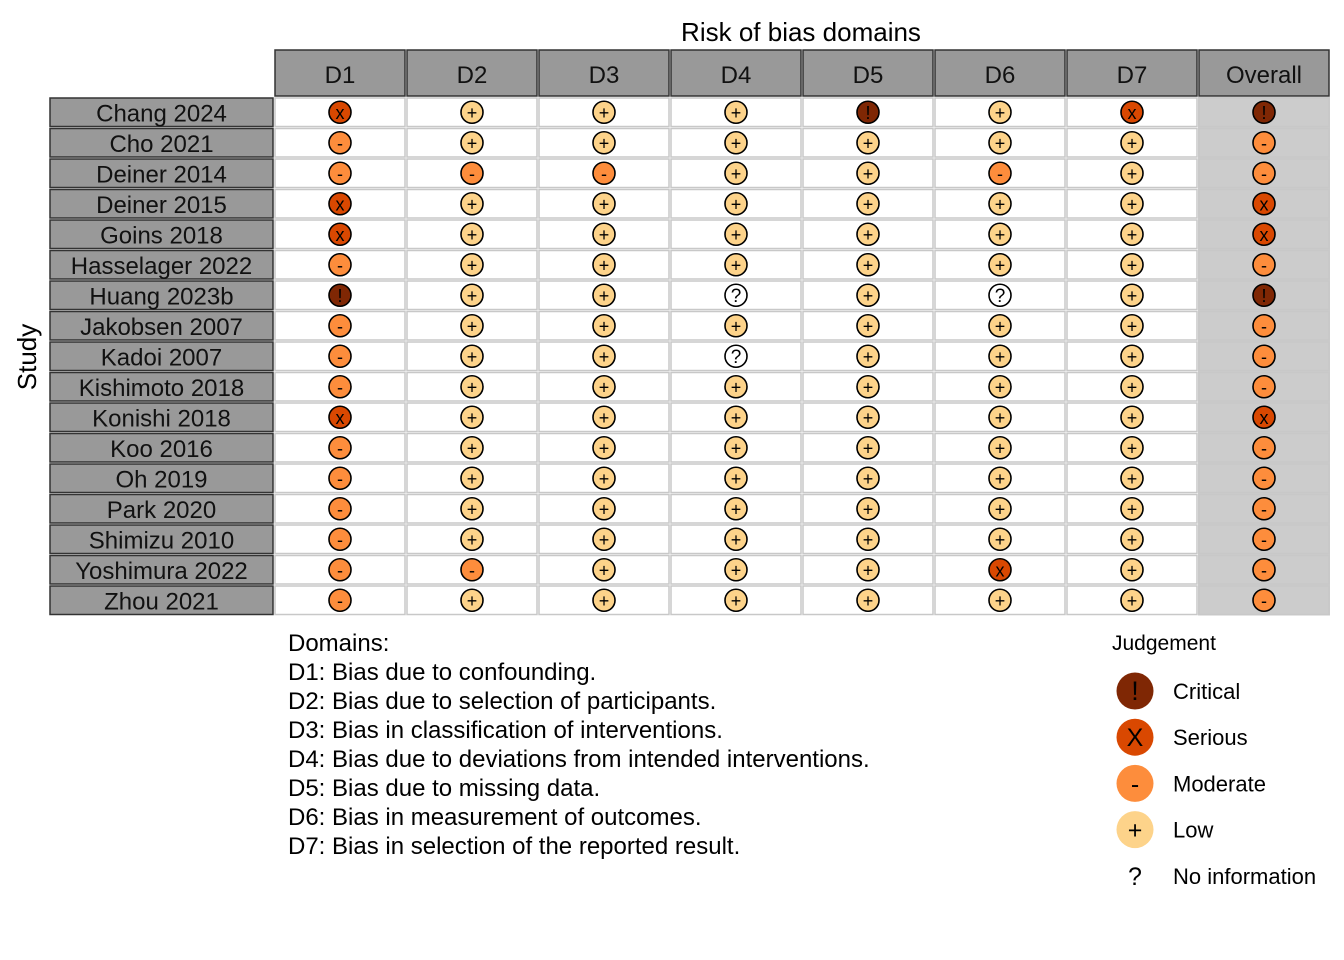 The width and height of the screenshot is (1344, 960). I want to click on legend-swatch-critical, so click(1135, 691).